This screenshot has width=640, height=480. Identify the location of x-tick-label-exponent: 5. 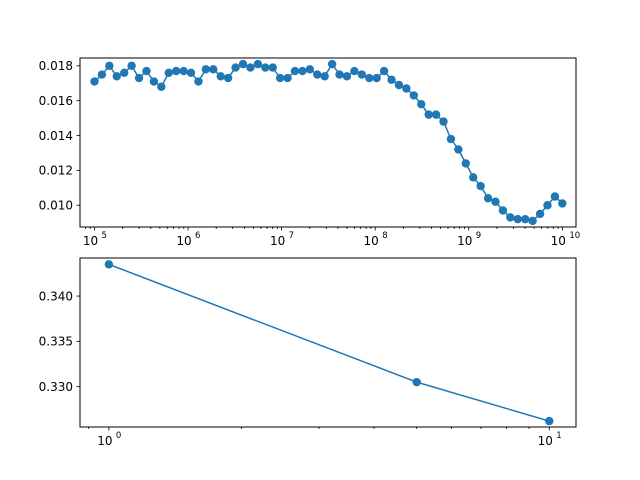
(103, 236).